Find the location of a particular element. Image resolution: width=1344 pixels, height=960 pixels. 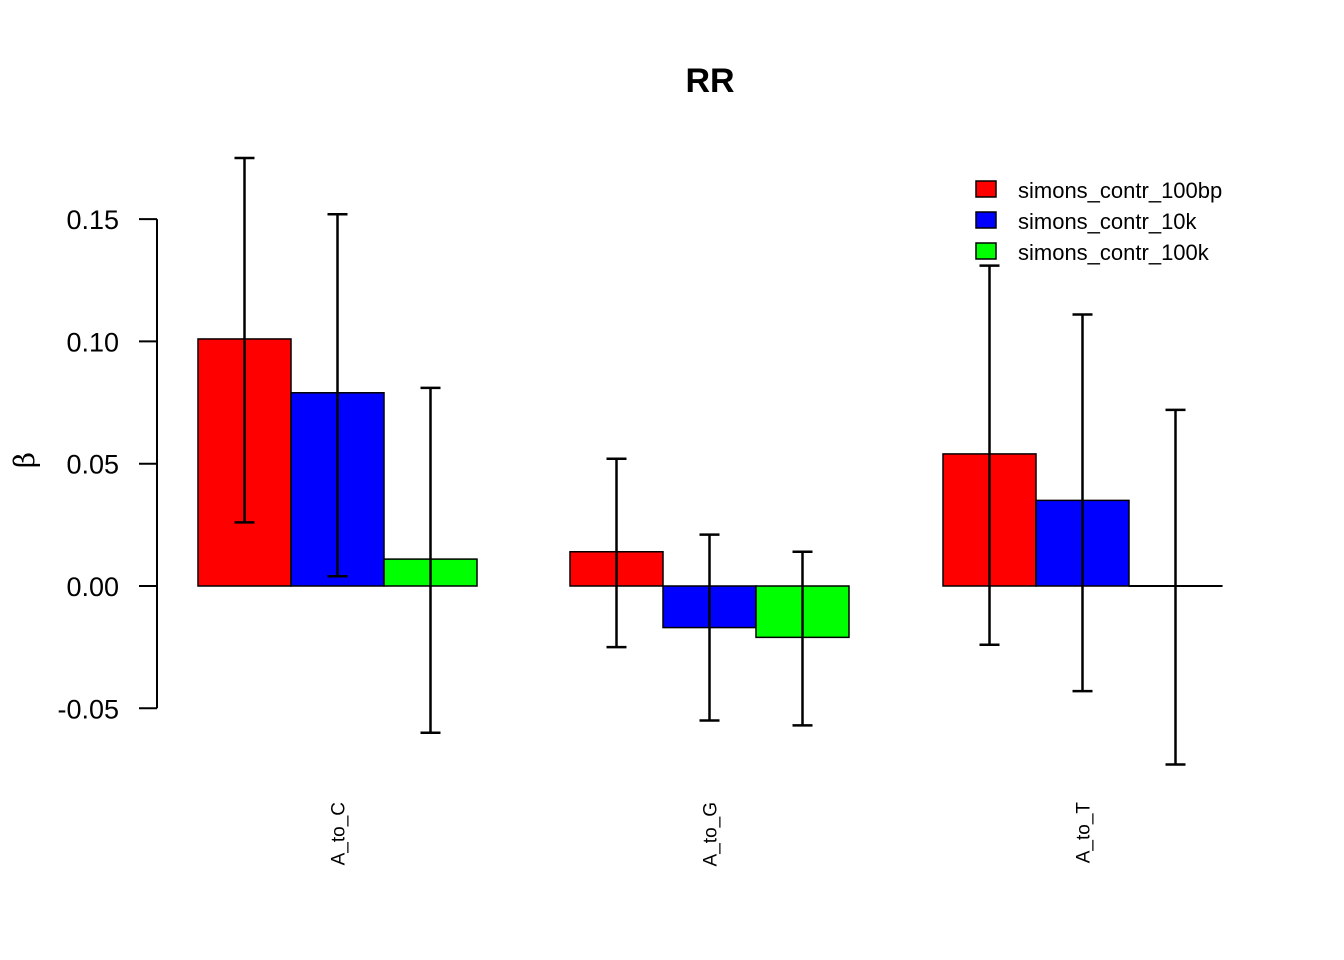

y-tick-label: 0.15 is located at coordinates (92, 220).